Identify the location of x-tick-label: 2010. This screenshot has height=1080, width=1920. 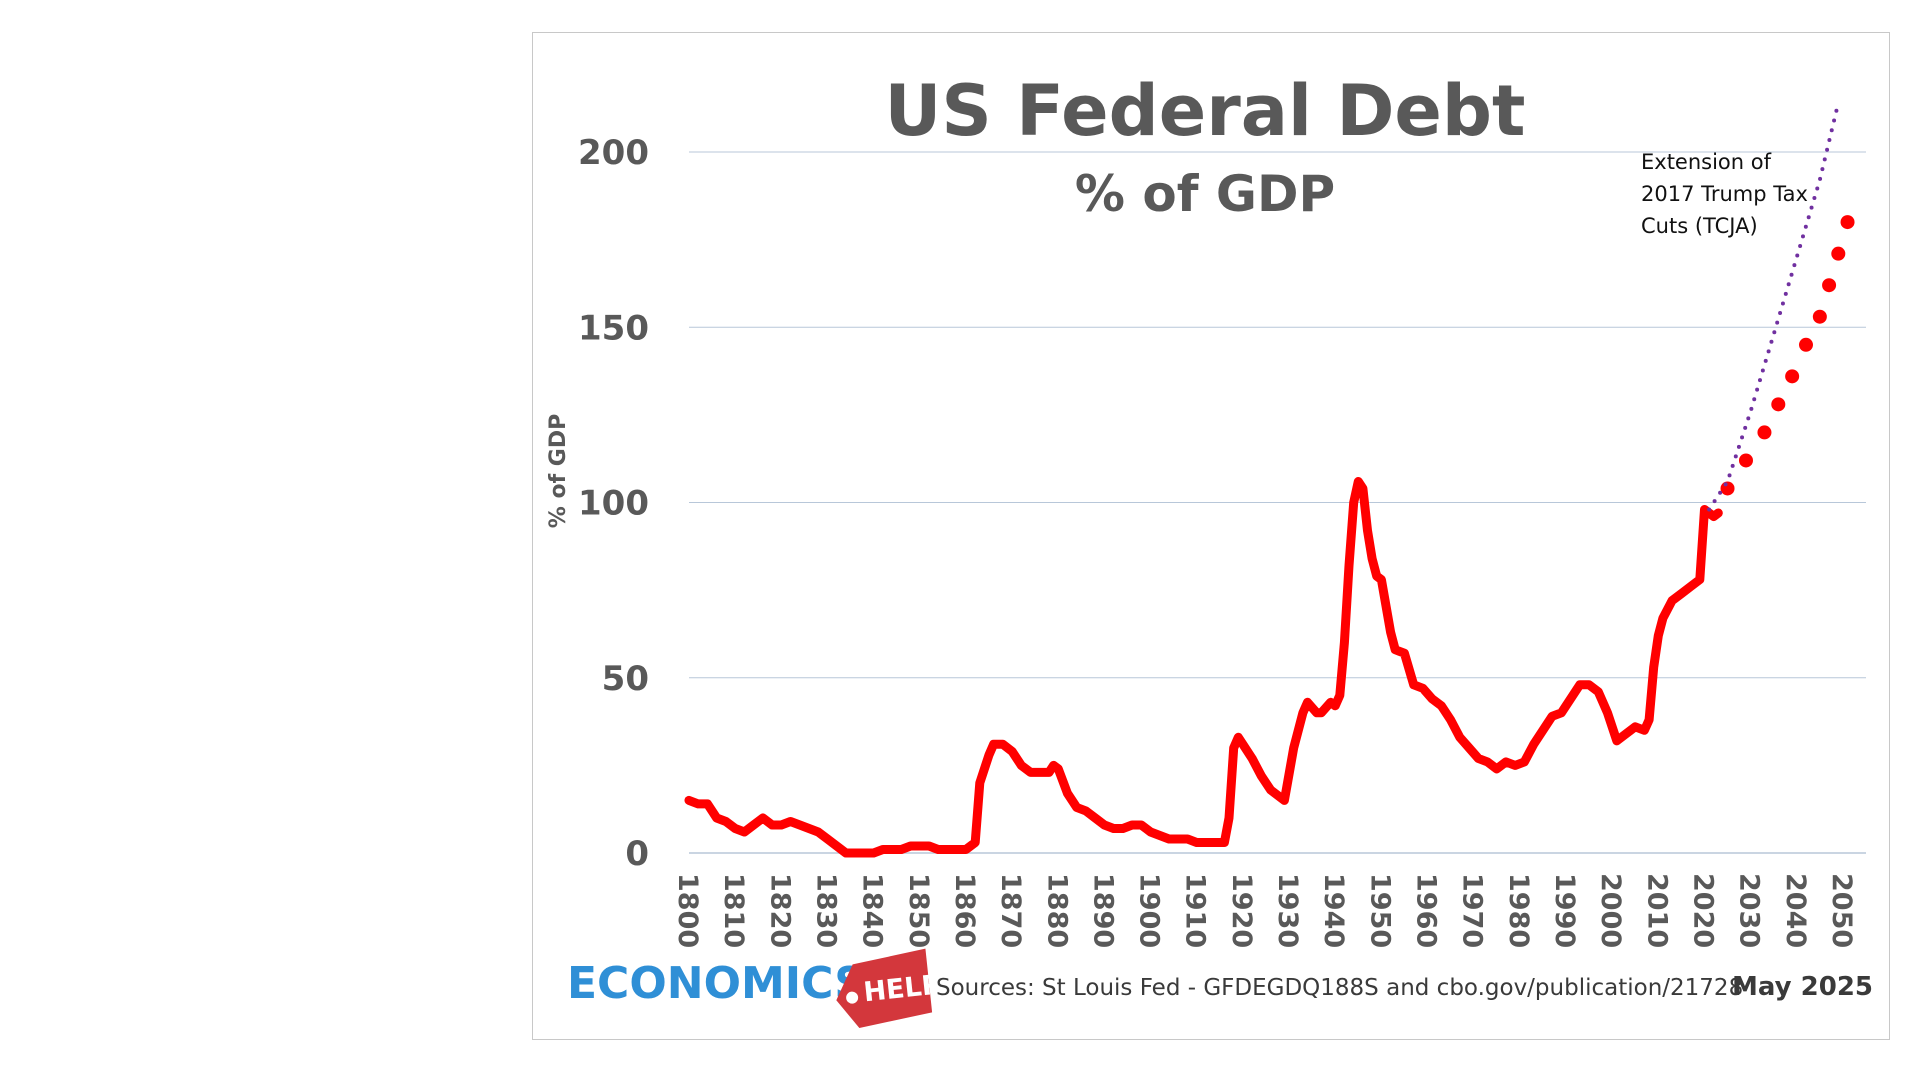
(1656, 910).